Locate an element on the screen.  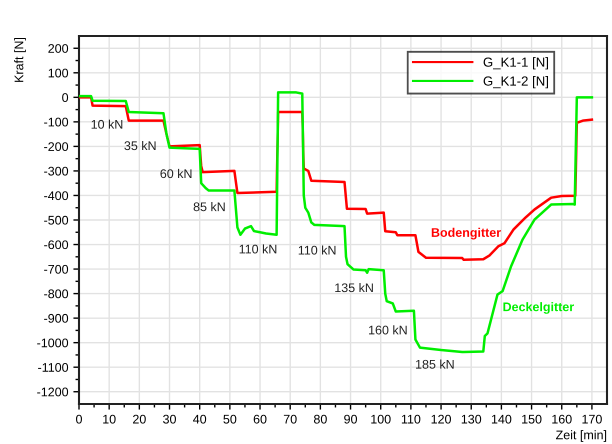
x-tick-label: 110 is located at coordinates (411, 419).